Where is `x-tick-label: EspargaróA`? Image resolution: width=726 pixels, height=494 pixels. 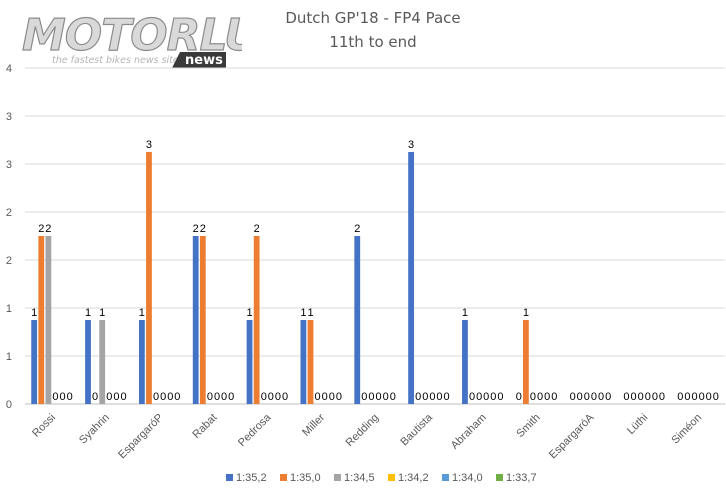
x-tick-label: EspargaróA is located at coordinates (572, 436).